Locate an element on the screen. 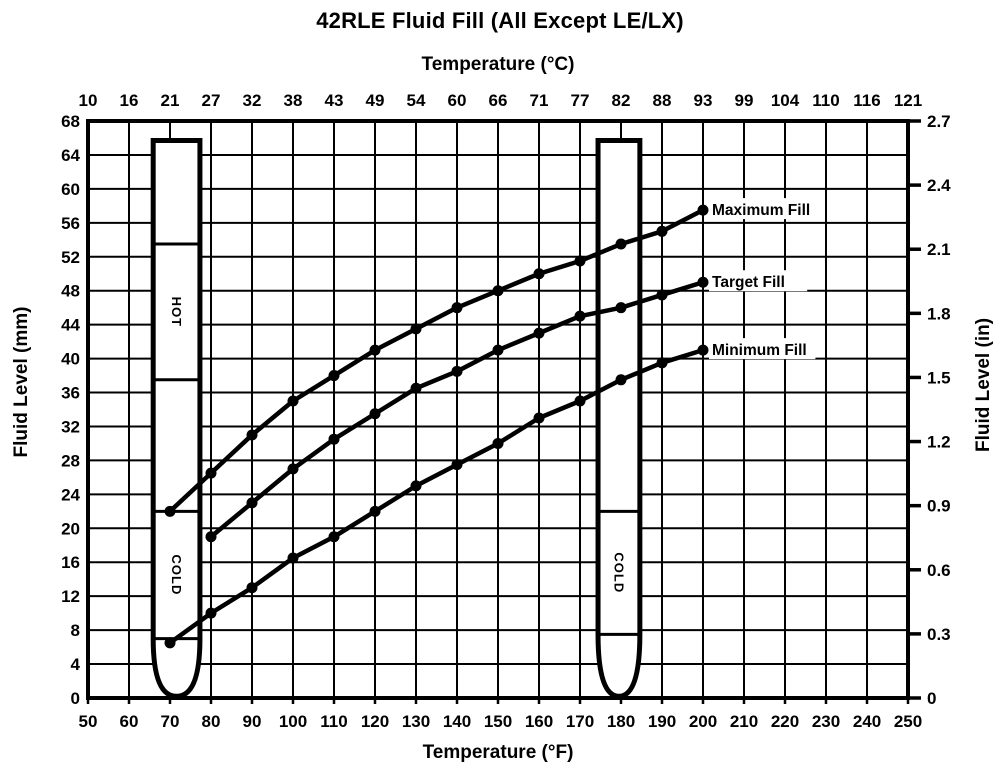 The height and width of the screenshot is (770, 1008). maximum-fill-label: Maximum Fill is located at coordinates (761, 210).